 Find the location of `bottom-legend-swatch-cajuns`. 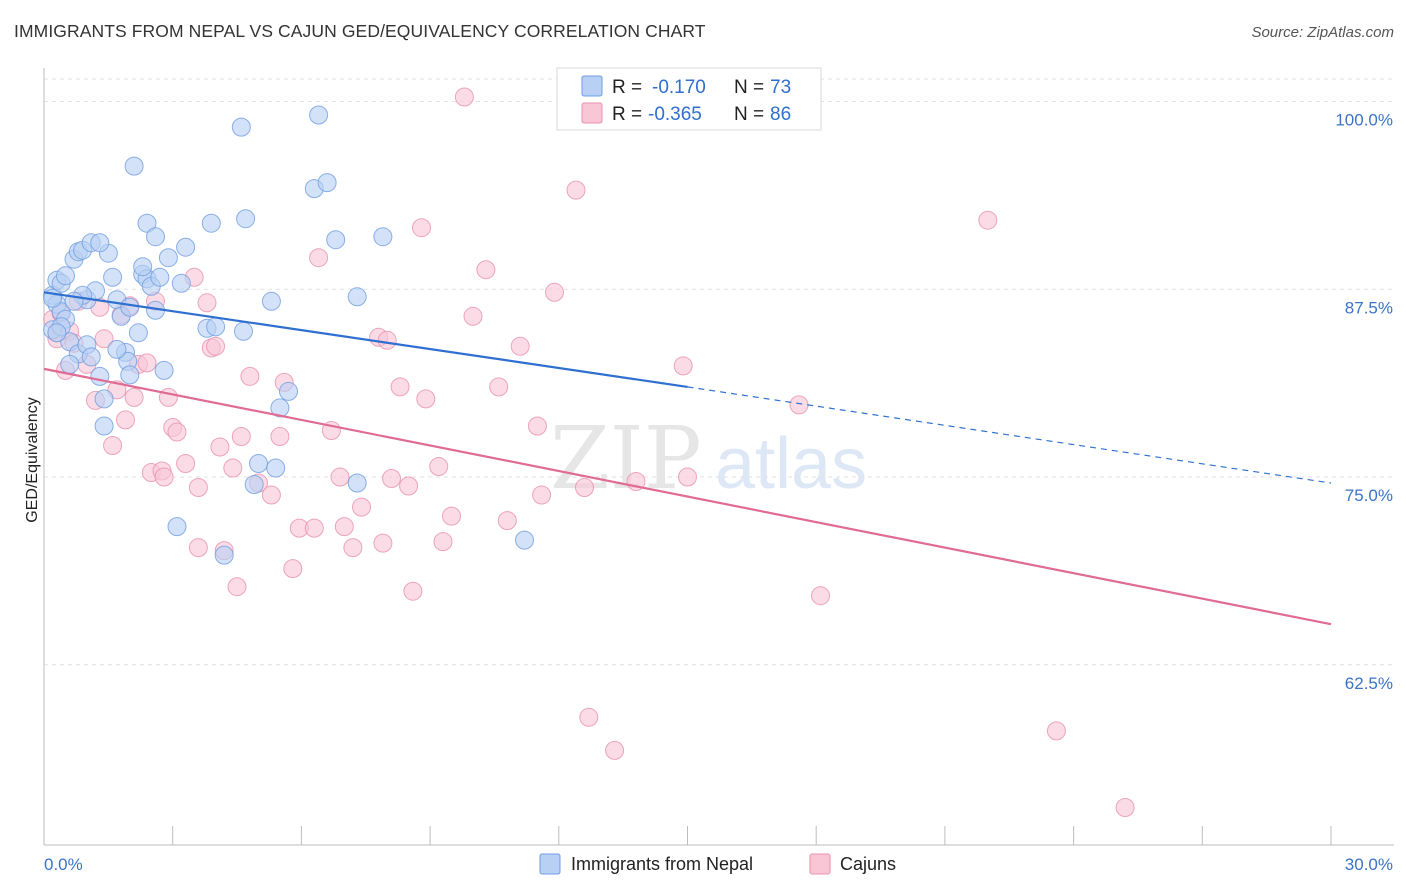

bottom-legend-swatch-cajuns is located at coordinates (820, 864).